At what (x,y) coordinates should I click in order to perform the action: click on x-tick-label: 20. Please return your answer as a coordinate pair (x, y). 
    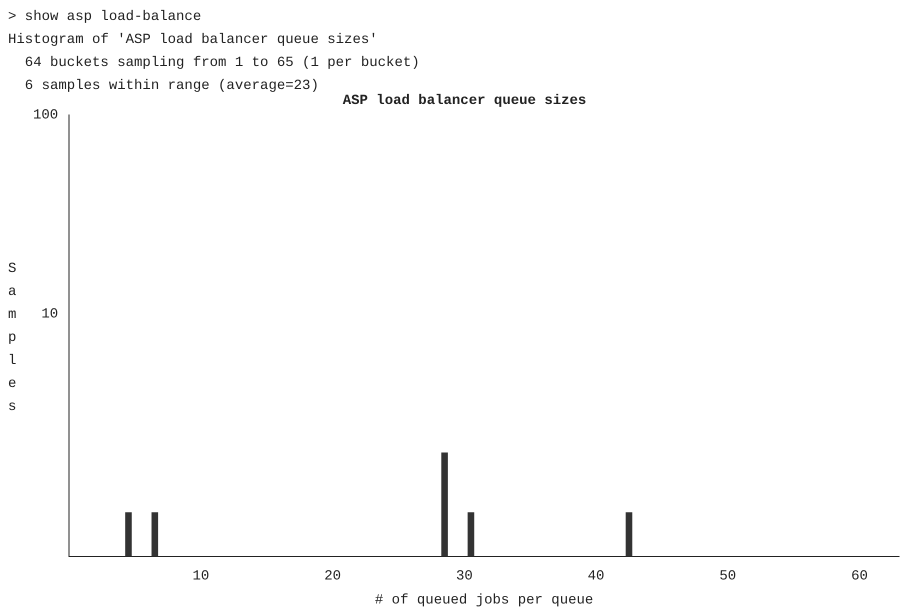
    Looking at the image, I should click on (333, 576).